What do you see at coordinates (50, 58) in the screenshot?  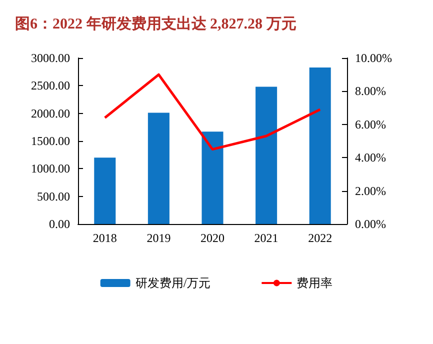 I see `y-tick-label: 3000.00` at bounding box center [50, 58].